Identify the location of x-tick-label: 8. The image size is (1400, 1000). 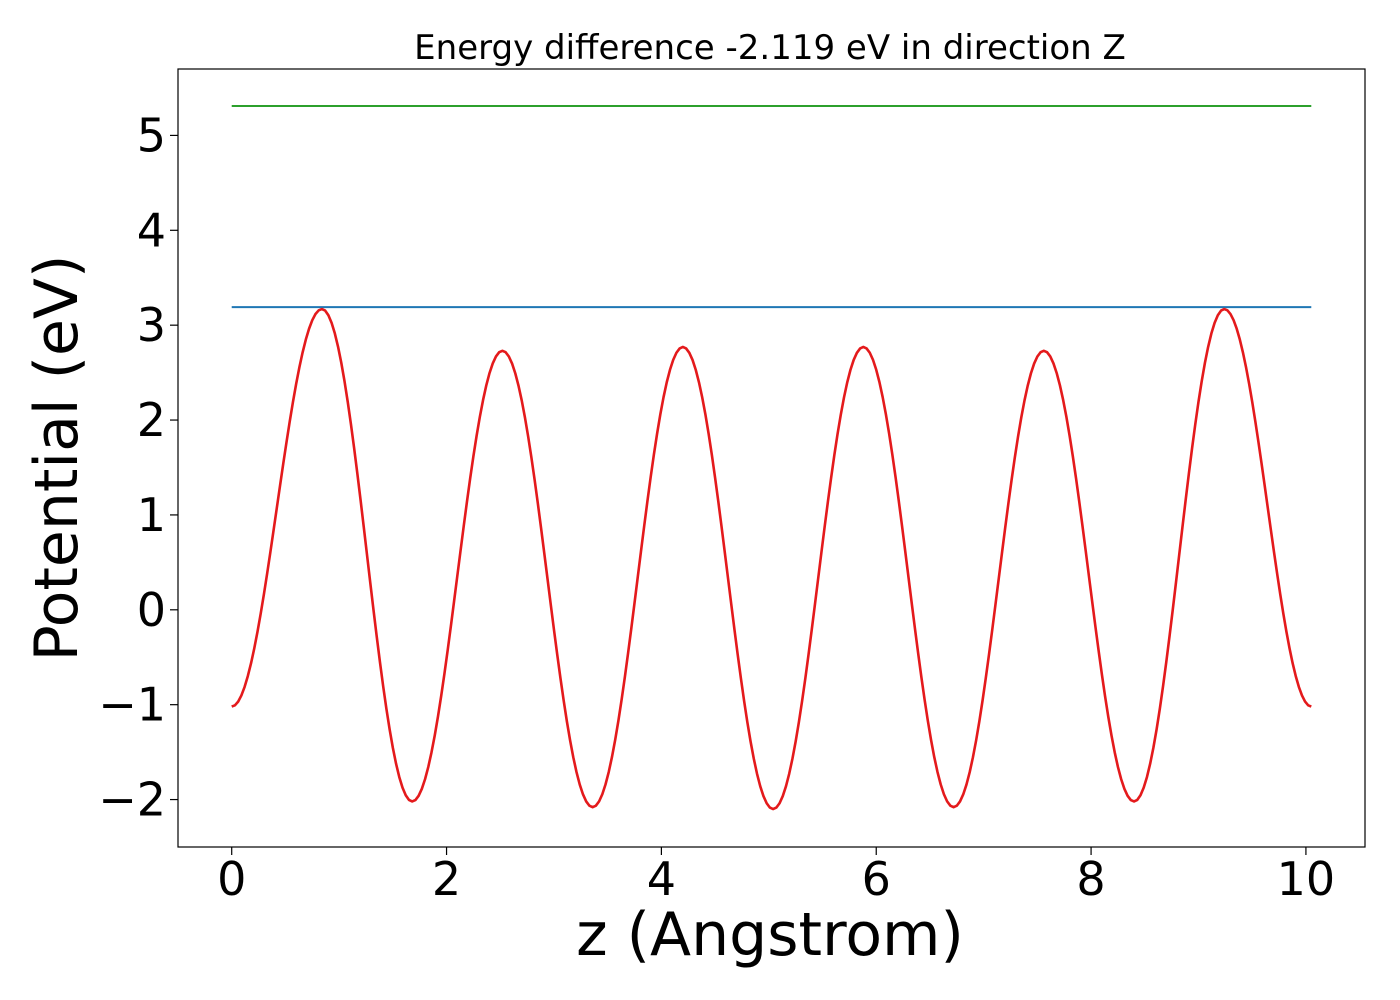
(1090, 879).